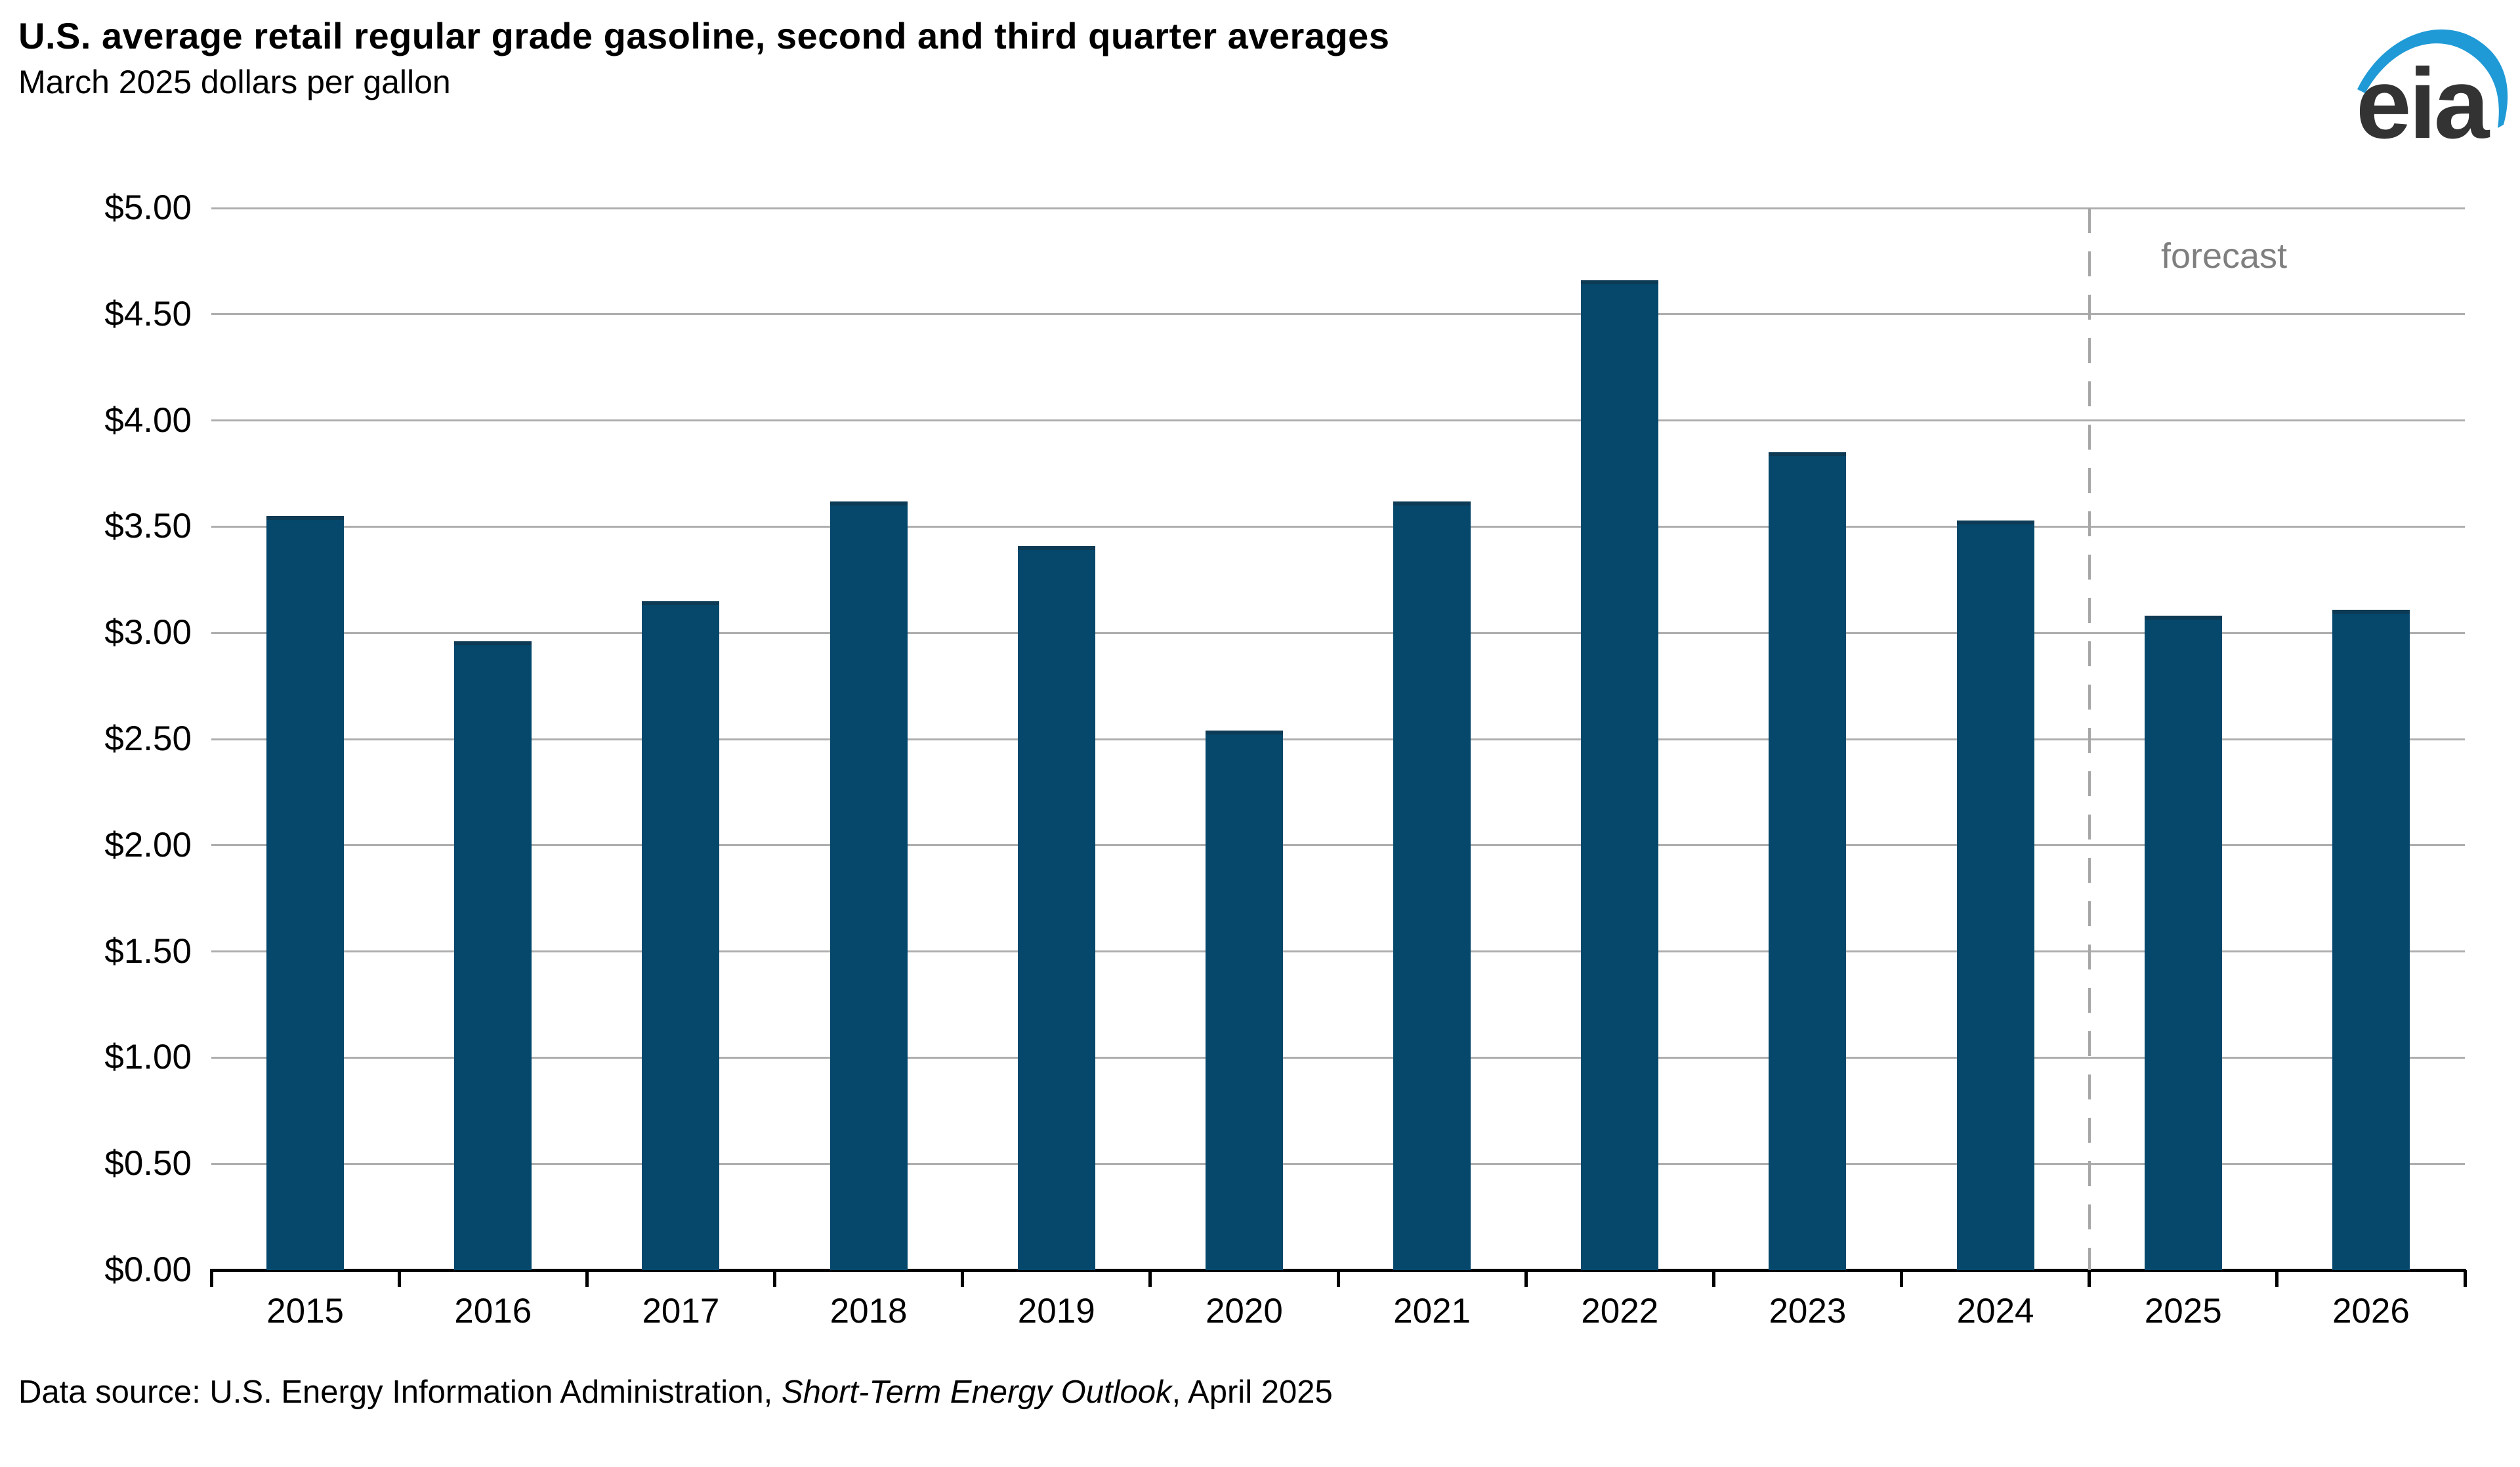  Describe the element at coordinates (1252, 1392) in the screenshot. I see `source-suffix: , April 2025` at that location.